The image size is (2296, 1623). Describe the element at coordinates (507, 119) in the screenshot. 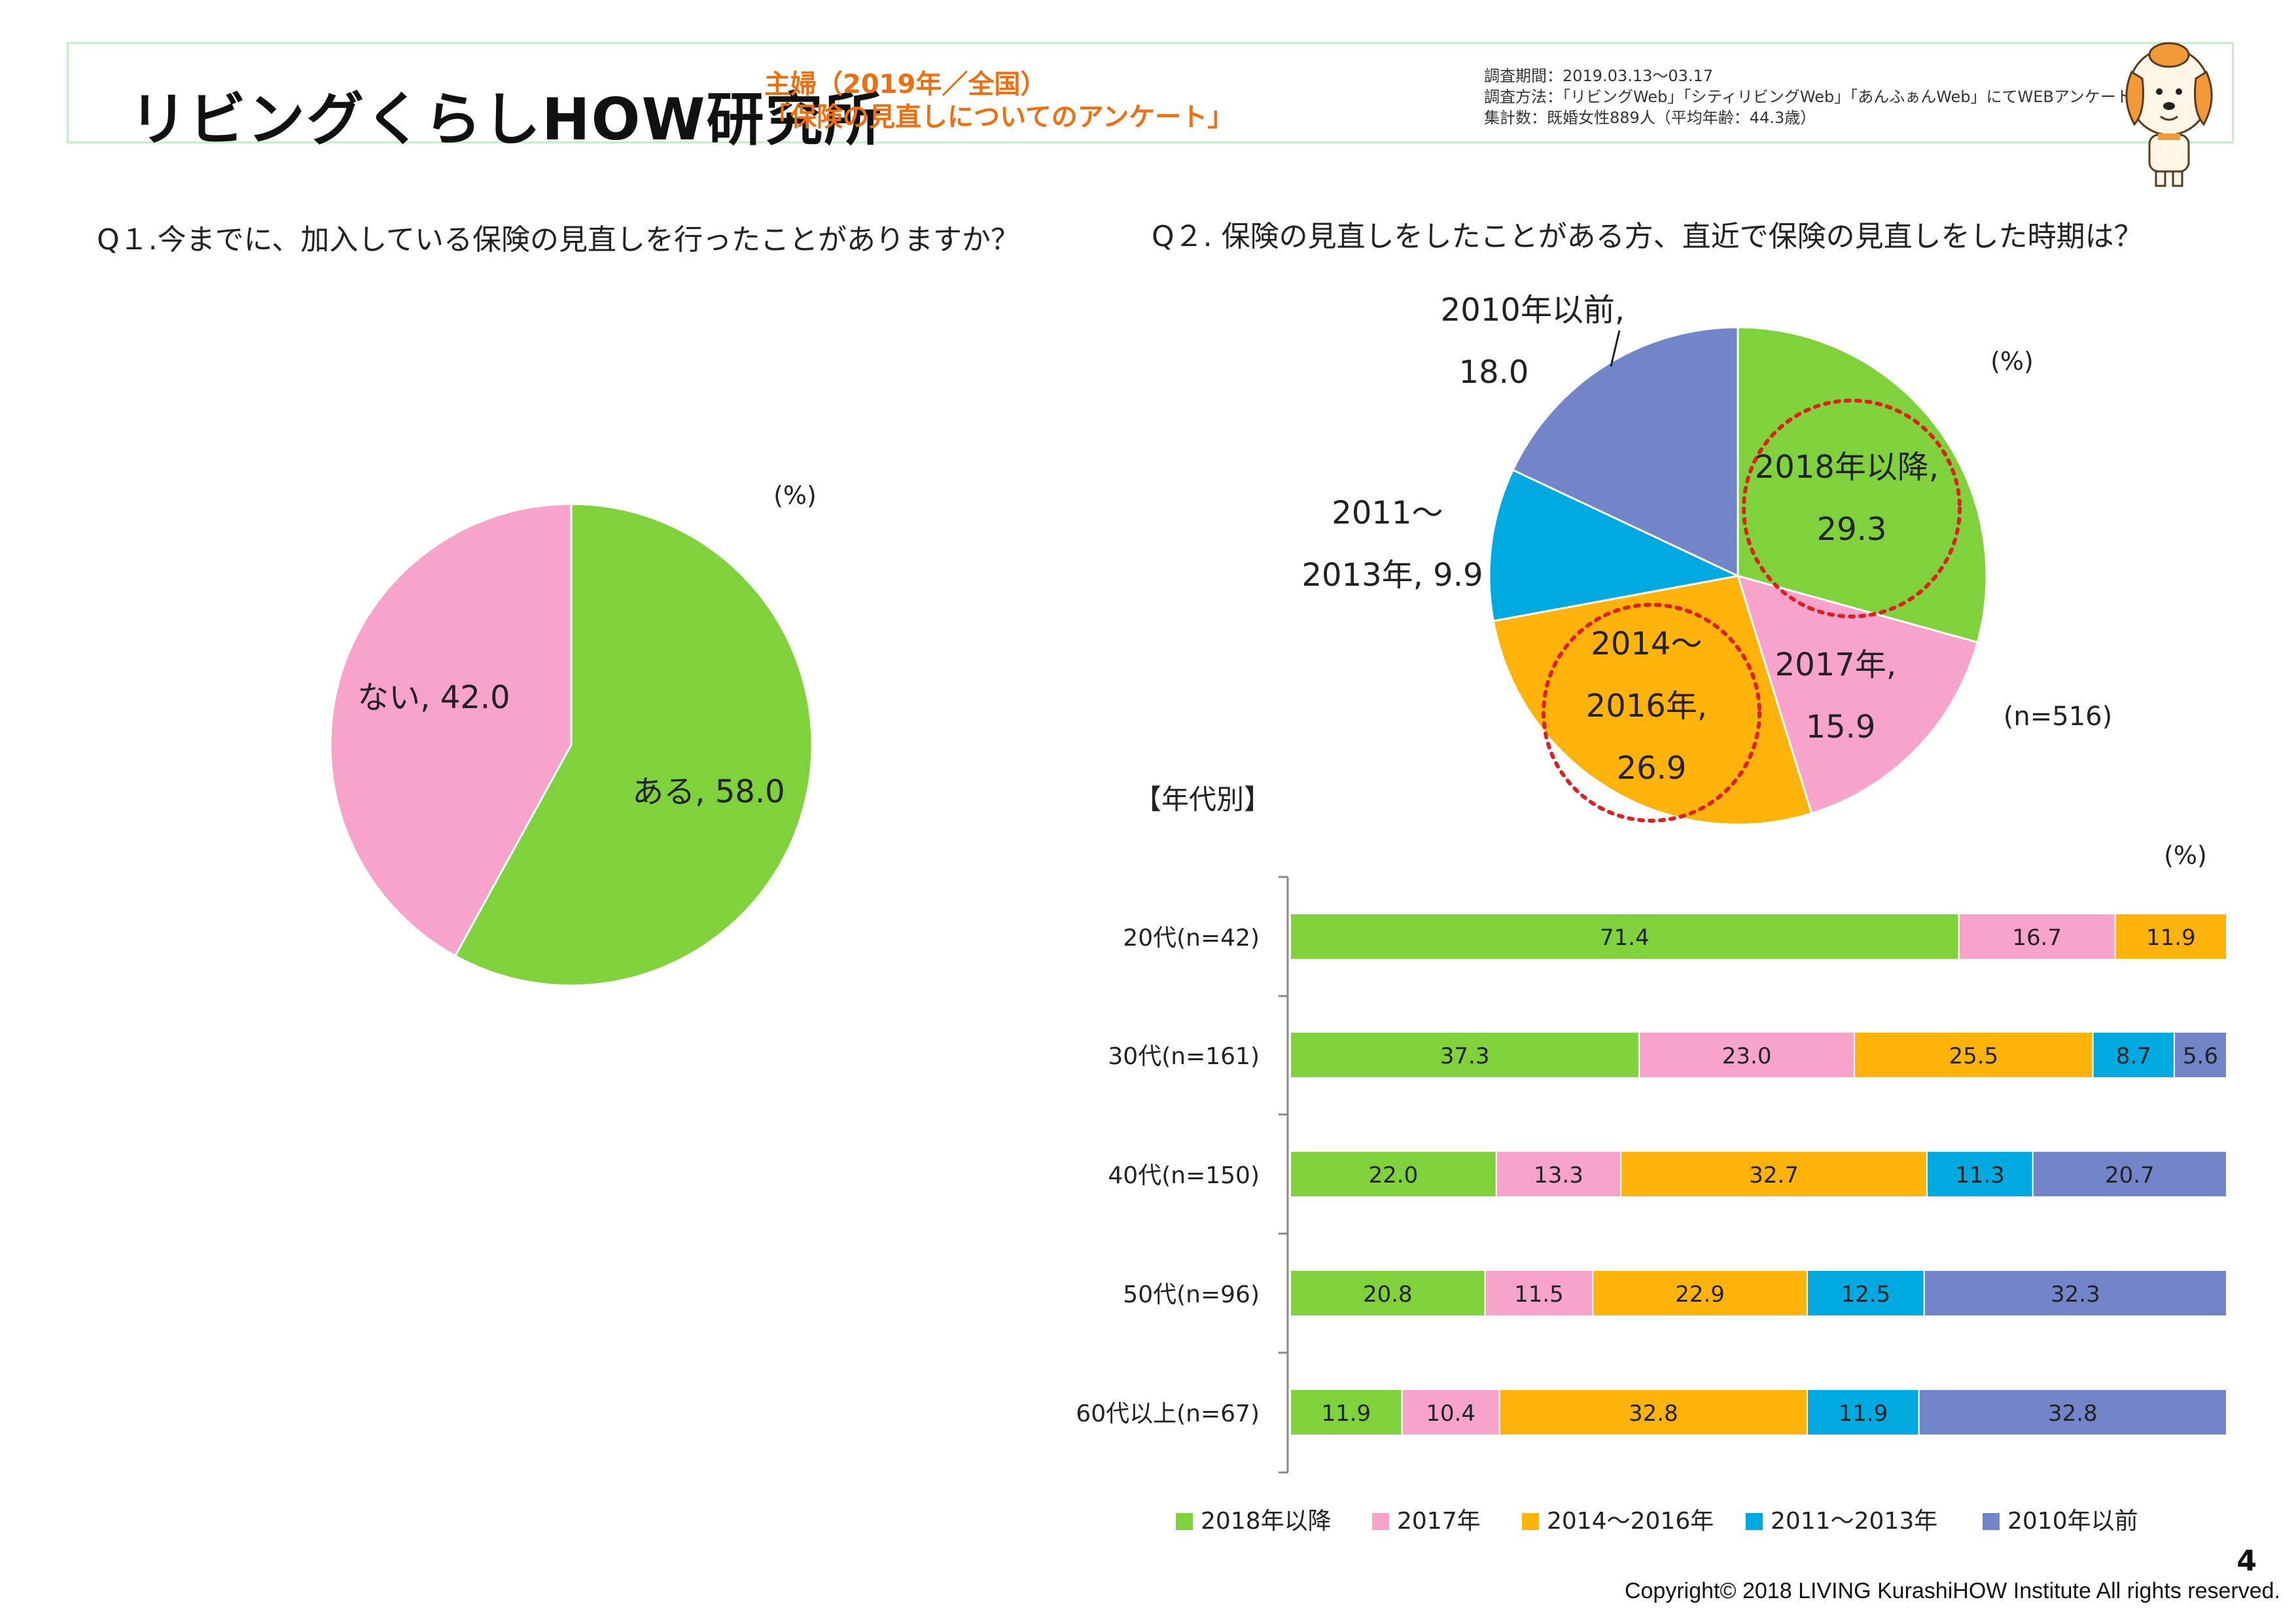

I see `logo: リビングくらしHOW研究所` at that location.